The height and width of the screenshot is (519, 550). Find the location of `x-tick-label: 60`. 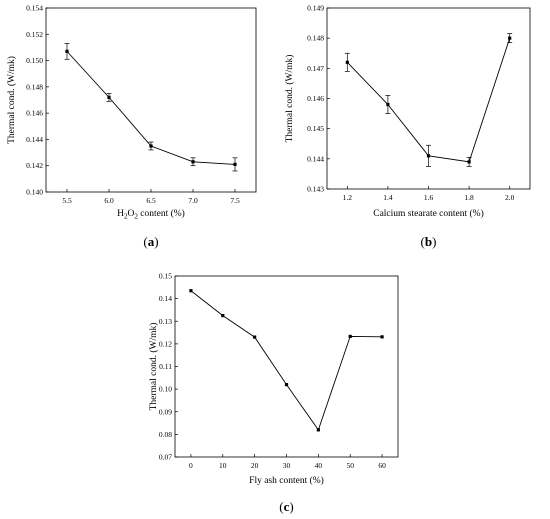

x-tick-label: 60 is located at coordinates (382, 465).